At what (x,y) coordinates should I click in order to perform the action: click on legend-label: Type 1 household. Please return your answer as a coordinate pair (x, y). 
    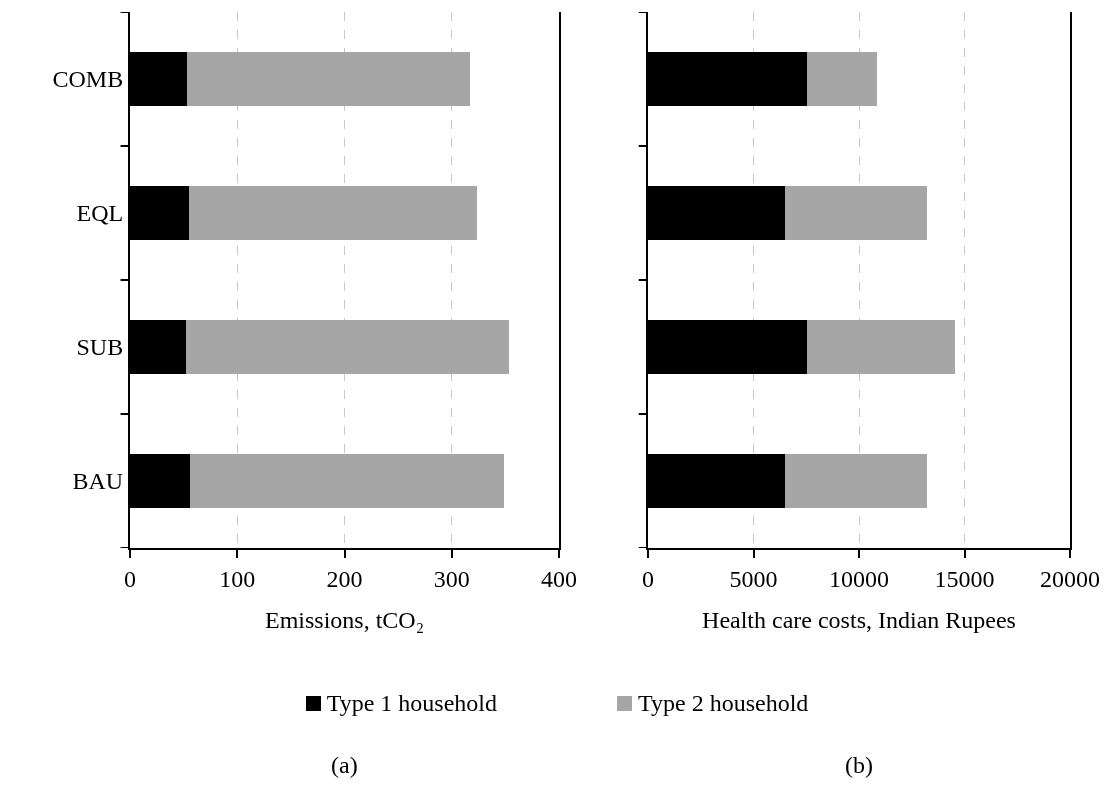
    Looking at the image, I should click on (411, 703).